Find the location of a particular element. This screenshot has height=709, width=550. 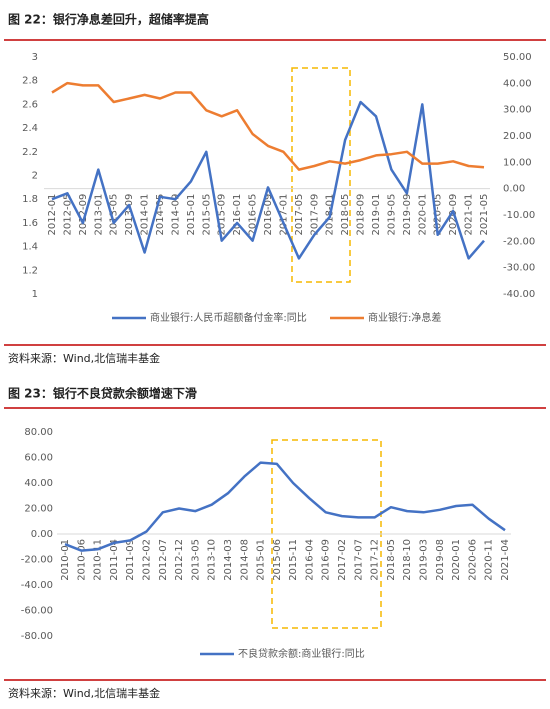

y-tick-label: 20.00 is located at coordinates (38, 509).